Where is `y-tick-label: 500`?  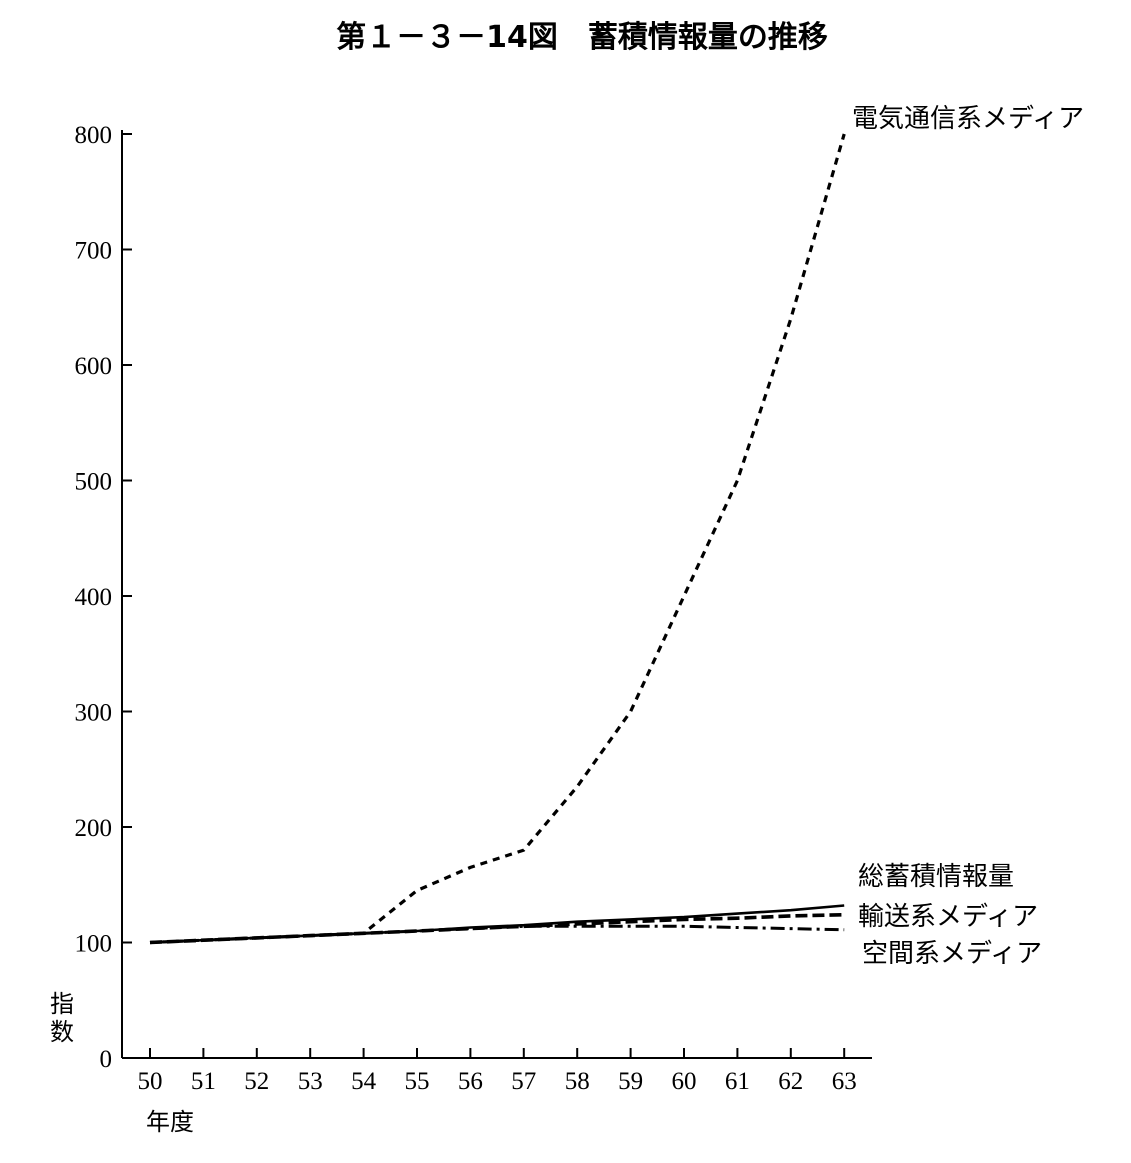
y-tick-label: 500 is located at coordinates (94, 482).